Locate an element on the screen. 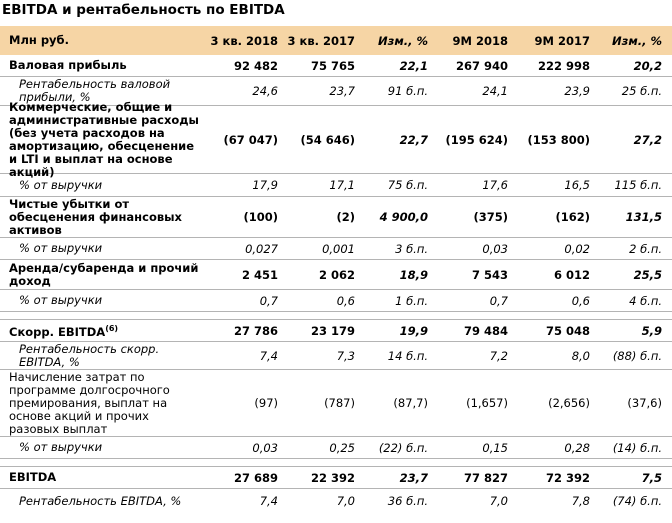 The height and width of the screenshot is (523, 672). header-cell: 9М 2018 is located at coordinates (480, 40).